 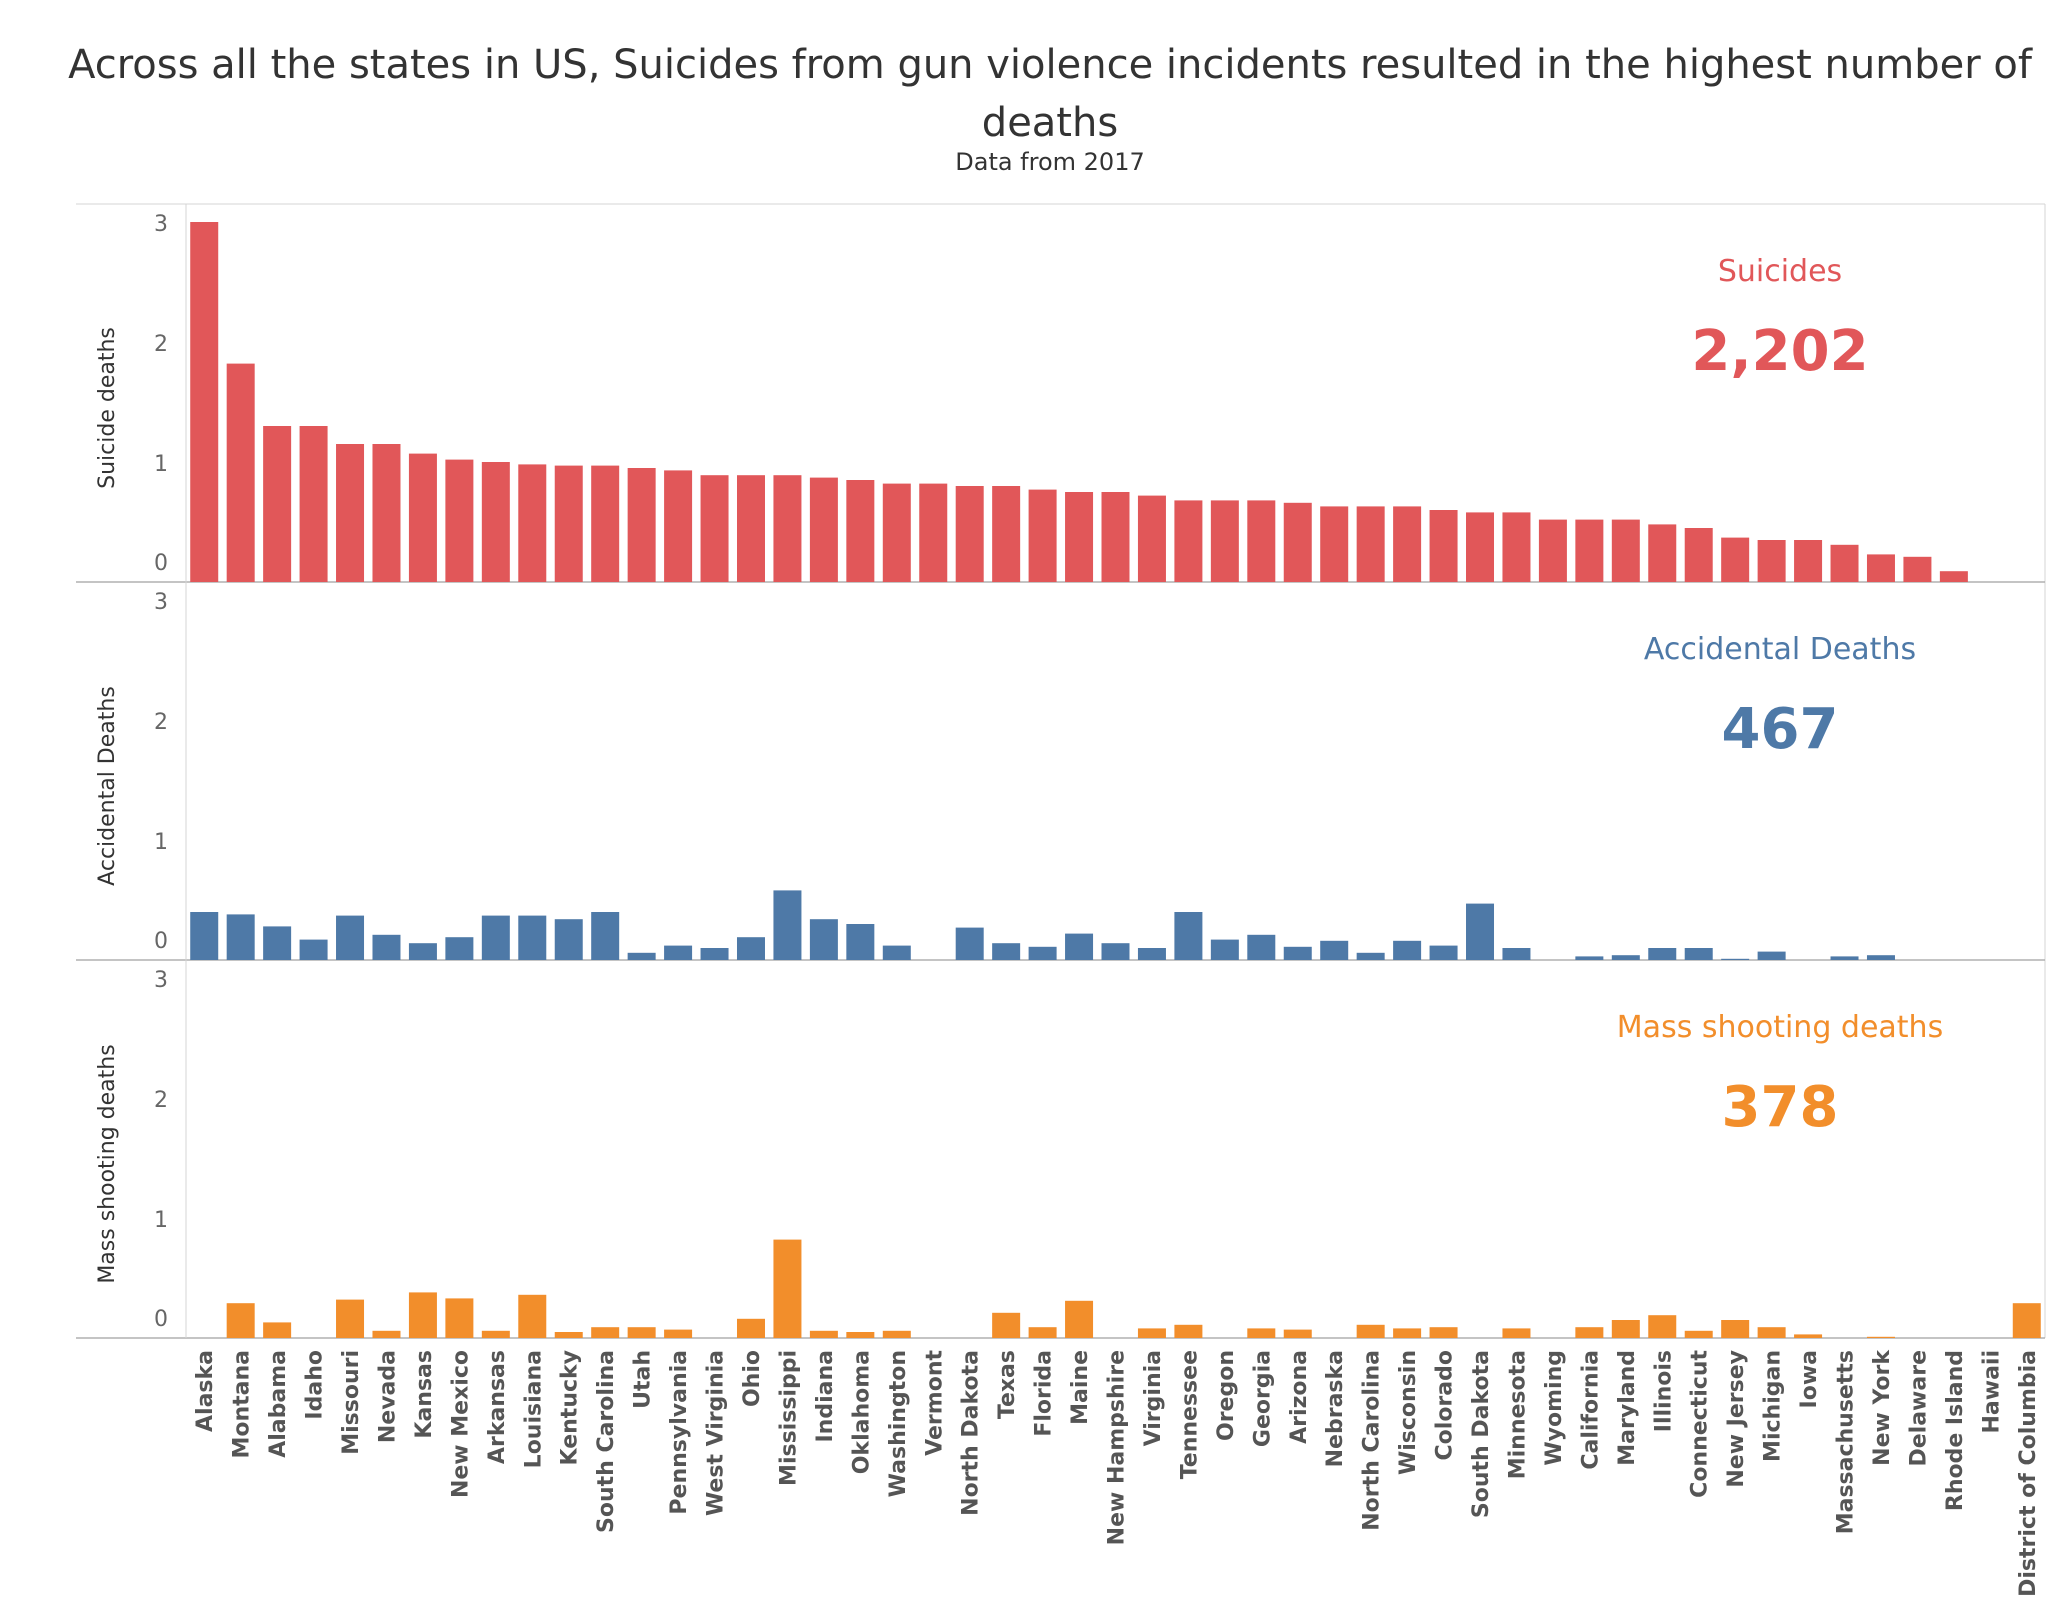 What do you see at coordinates (2028, 1473) in the screenshot?
I see `x-tick-label: District of Columbia` at bounding box center [2028, 1473].